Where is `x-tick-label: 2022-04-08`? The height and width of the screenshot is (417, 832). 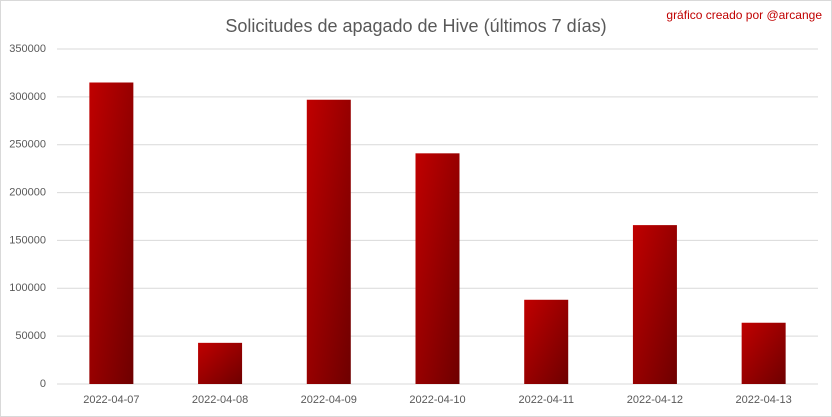 x-tick-label: 2022-04-08 is located at coordinates (220, 400).